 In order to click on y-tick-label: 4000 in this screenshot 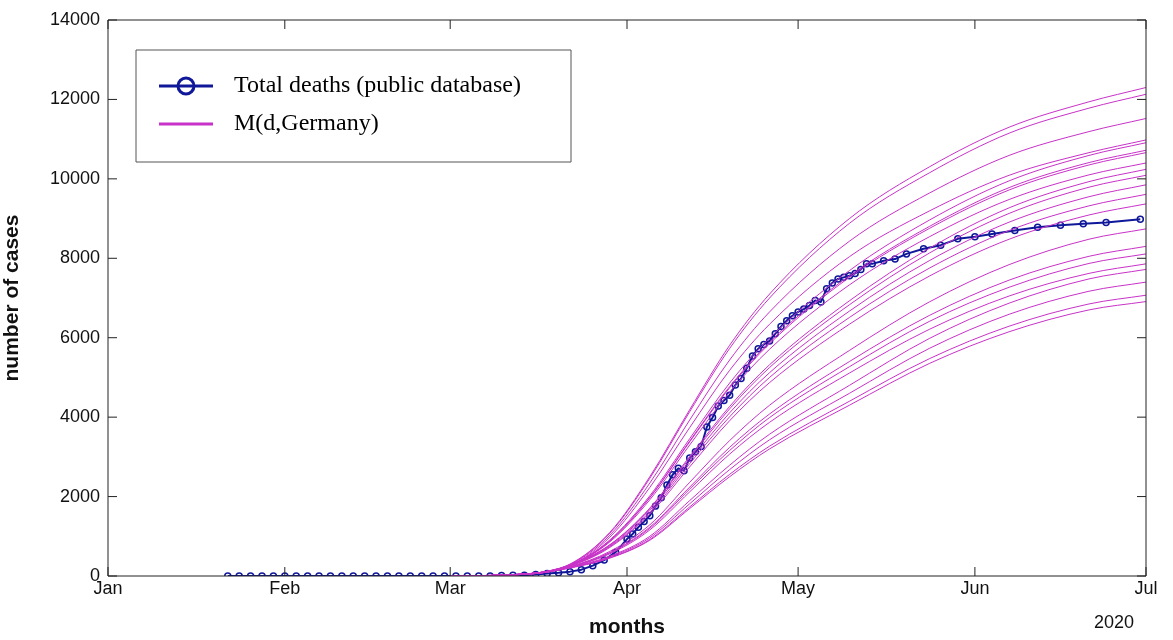, I will do `click(79, 416)`.